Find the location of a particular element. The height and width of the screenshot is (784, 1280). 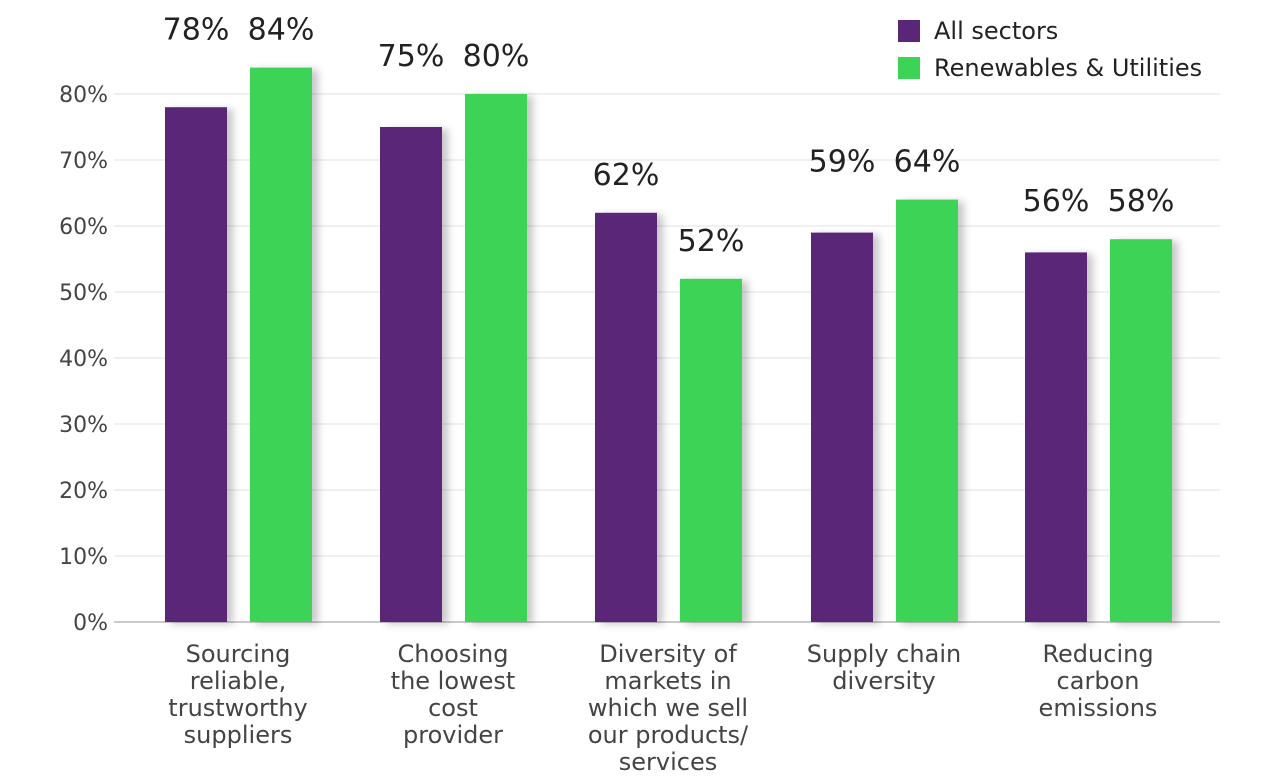

y-tick-label: 40% is located at coordinates (83, 359).